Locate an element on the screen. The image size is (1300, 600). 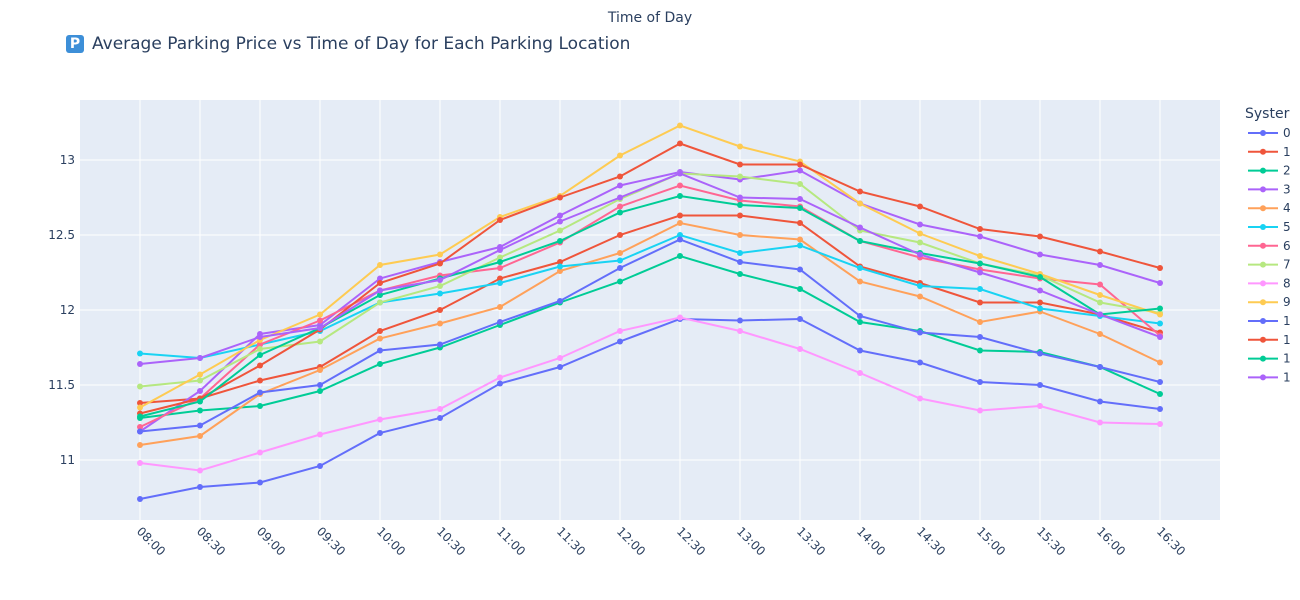
x-tick-label: 13:00 is located at coordinates (751, 541).